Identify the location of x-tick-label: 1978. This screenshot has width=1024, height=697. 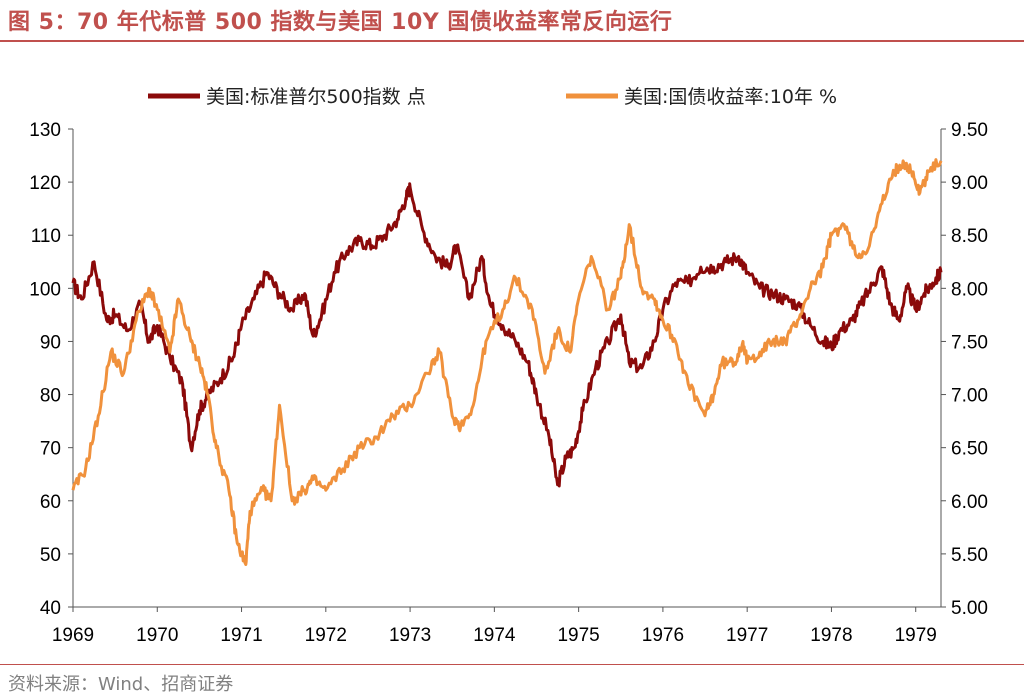
(831, 635).